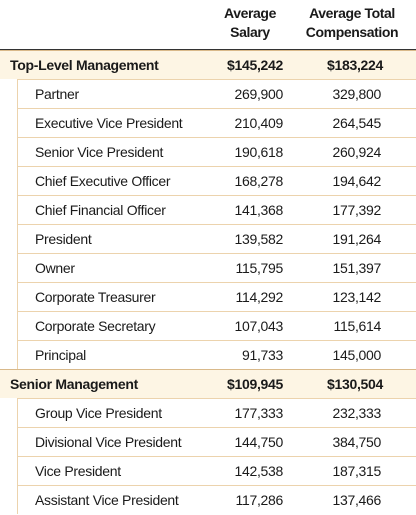 Image resolution: width=416 pixels, height=515 pixels. I want to click on table-row: Chief Financial Officer 141,368 177,392, so click(216, 209).